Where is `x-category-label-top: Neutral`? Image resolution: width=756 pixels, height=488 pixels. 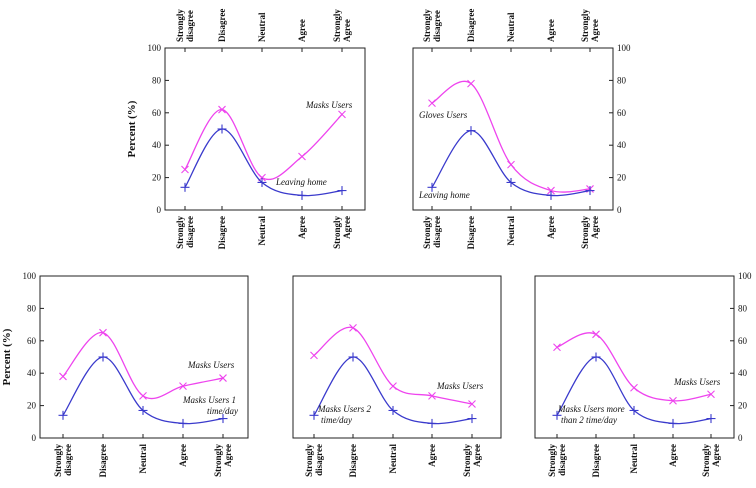
x-category-label-top: Neutral is located at coordinates (511, 27).